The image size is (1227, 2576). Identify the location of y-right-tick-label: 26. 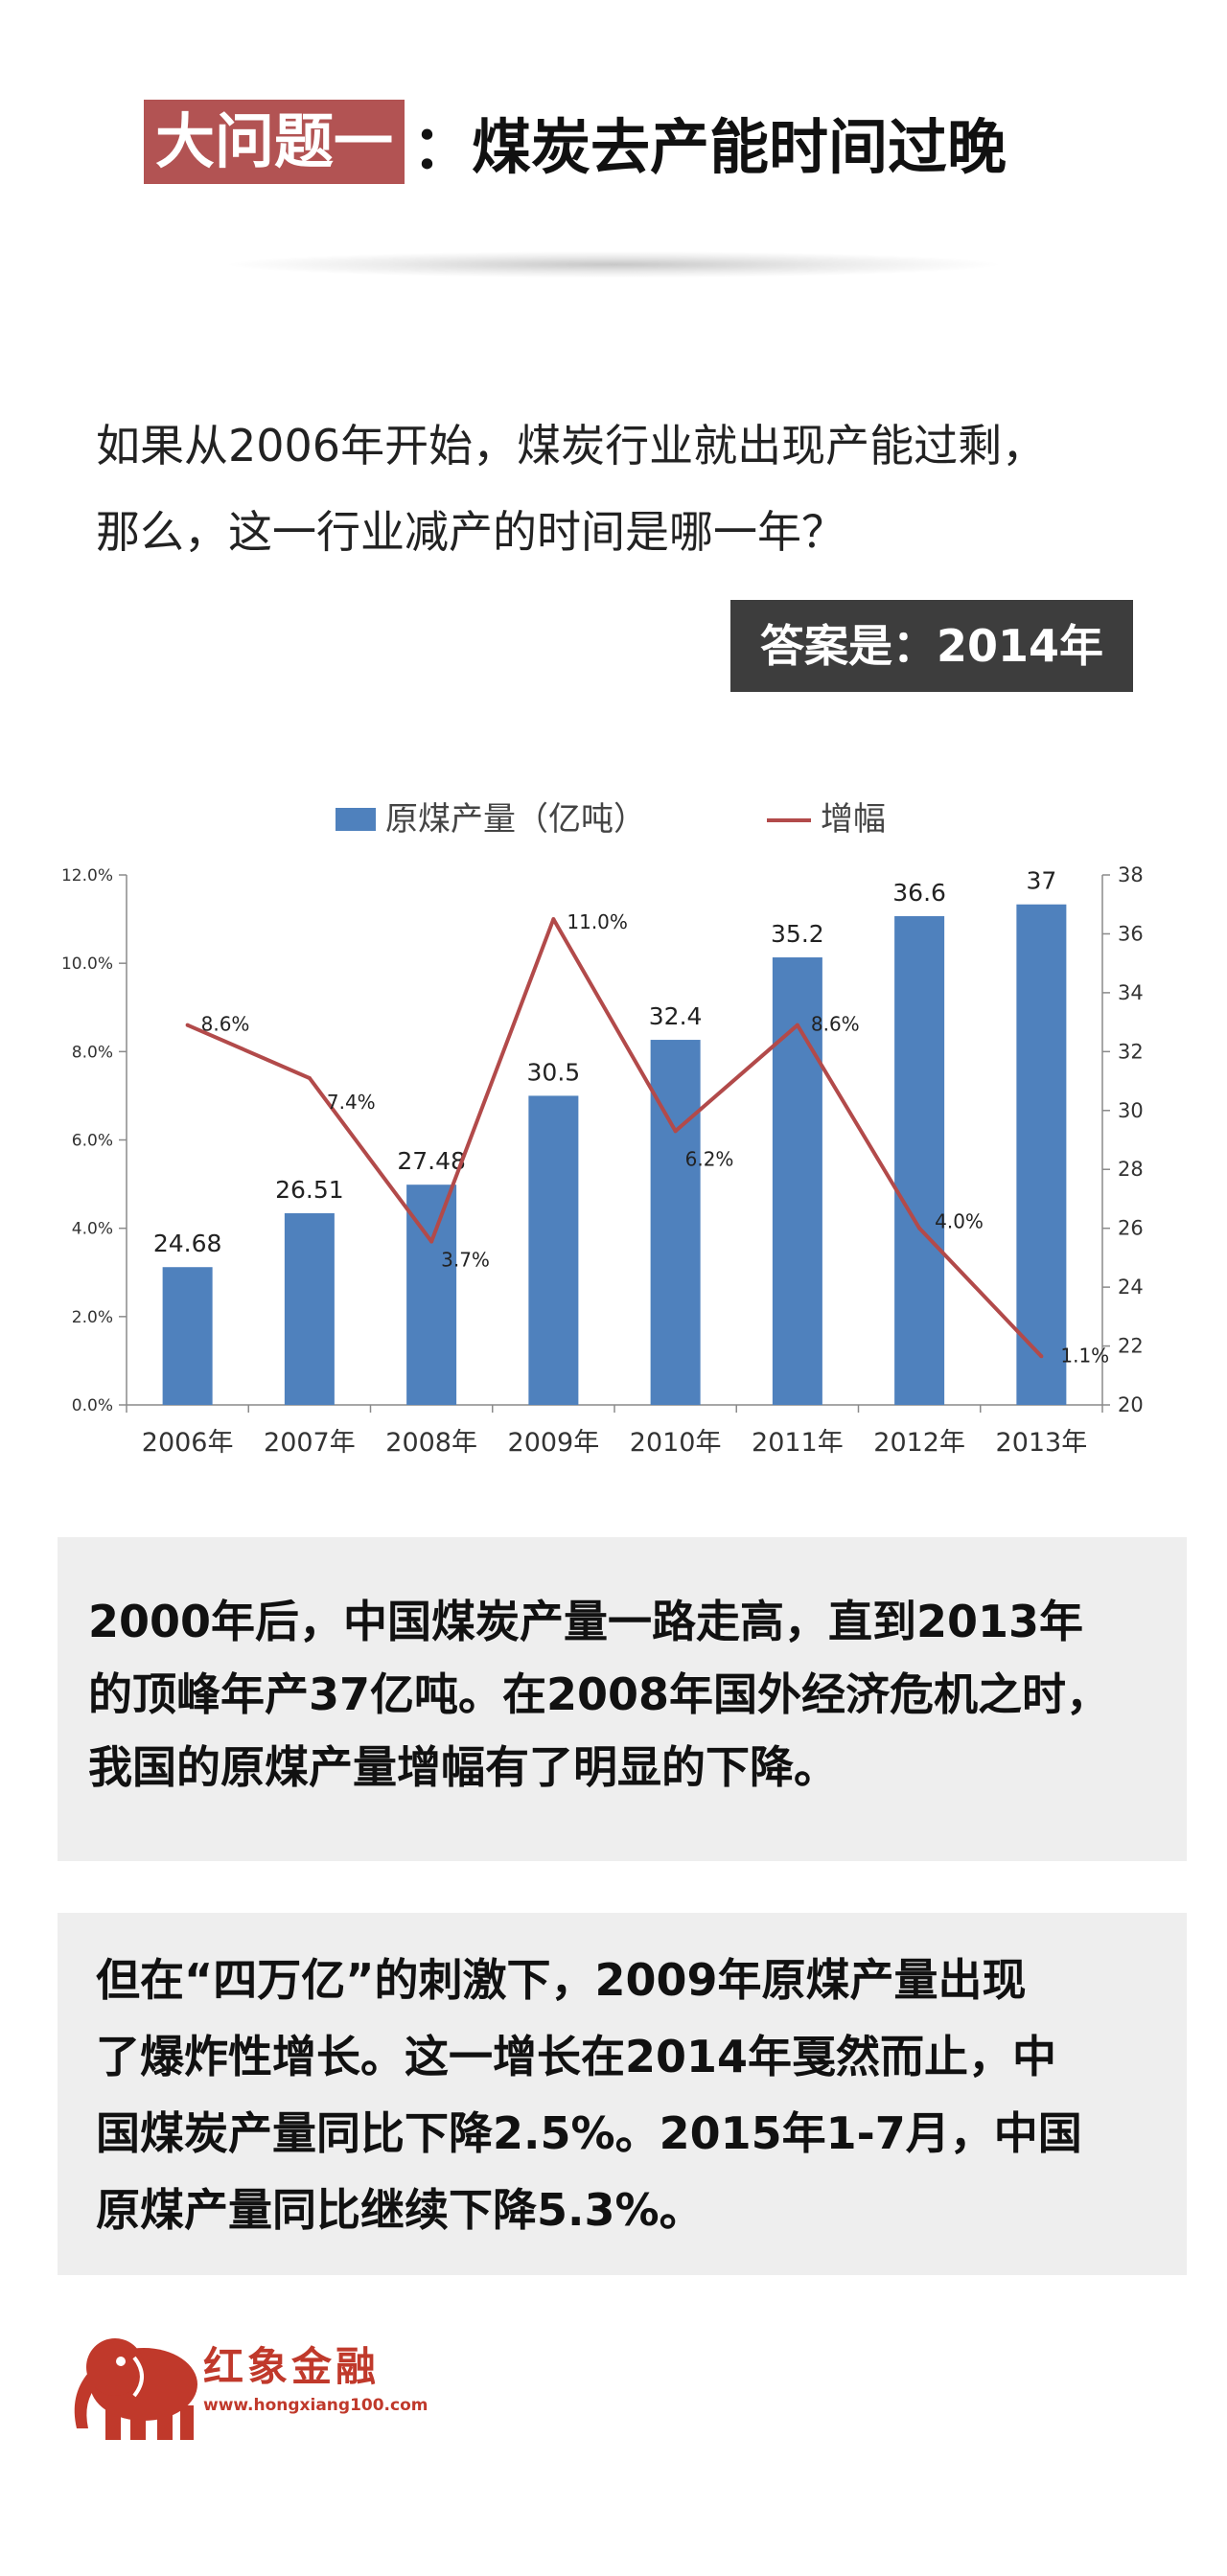
(1131, 1228).